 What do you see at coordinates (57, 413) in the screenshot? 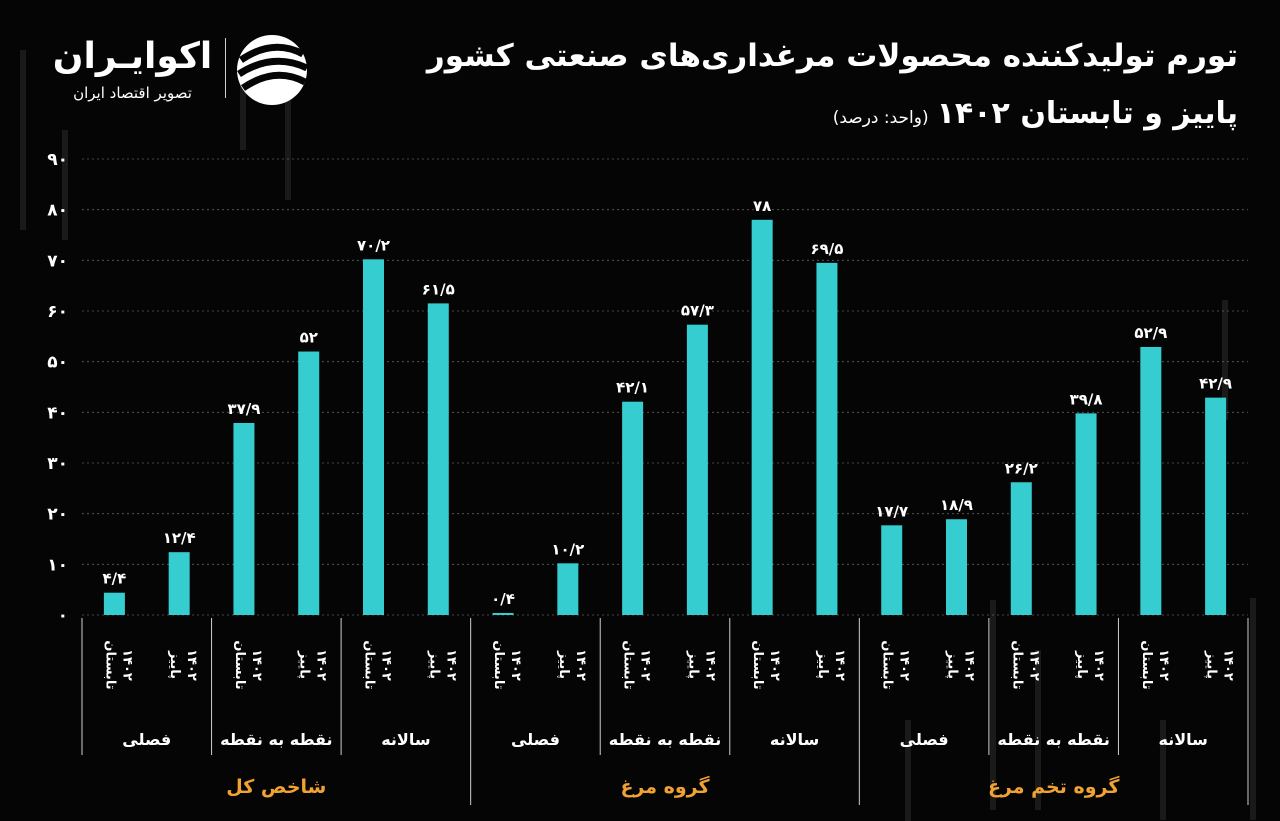
I see `y-tick-label: ۴۰` at bounding box center [57, 413].